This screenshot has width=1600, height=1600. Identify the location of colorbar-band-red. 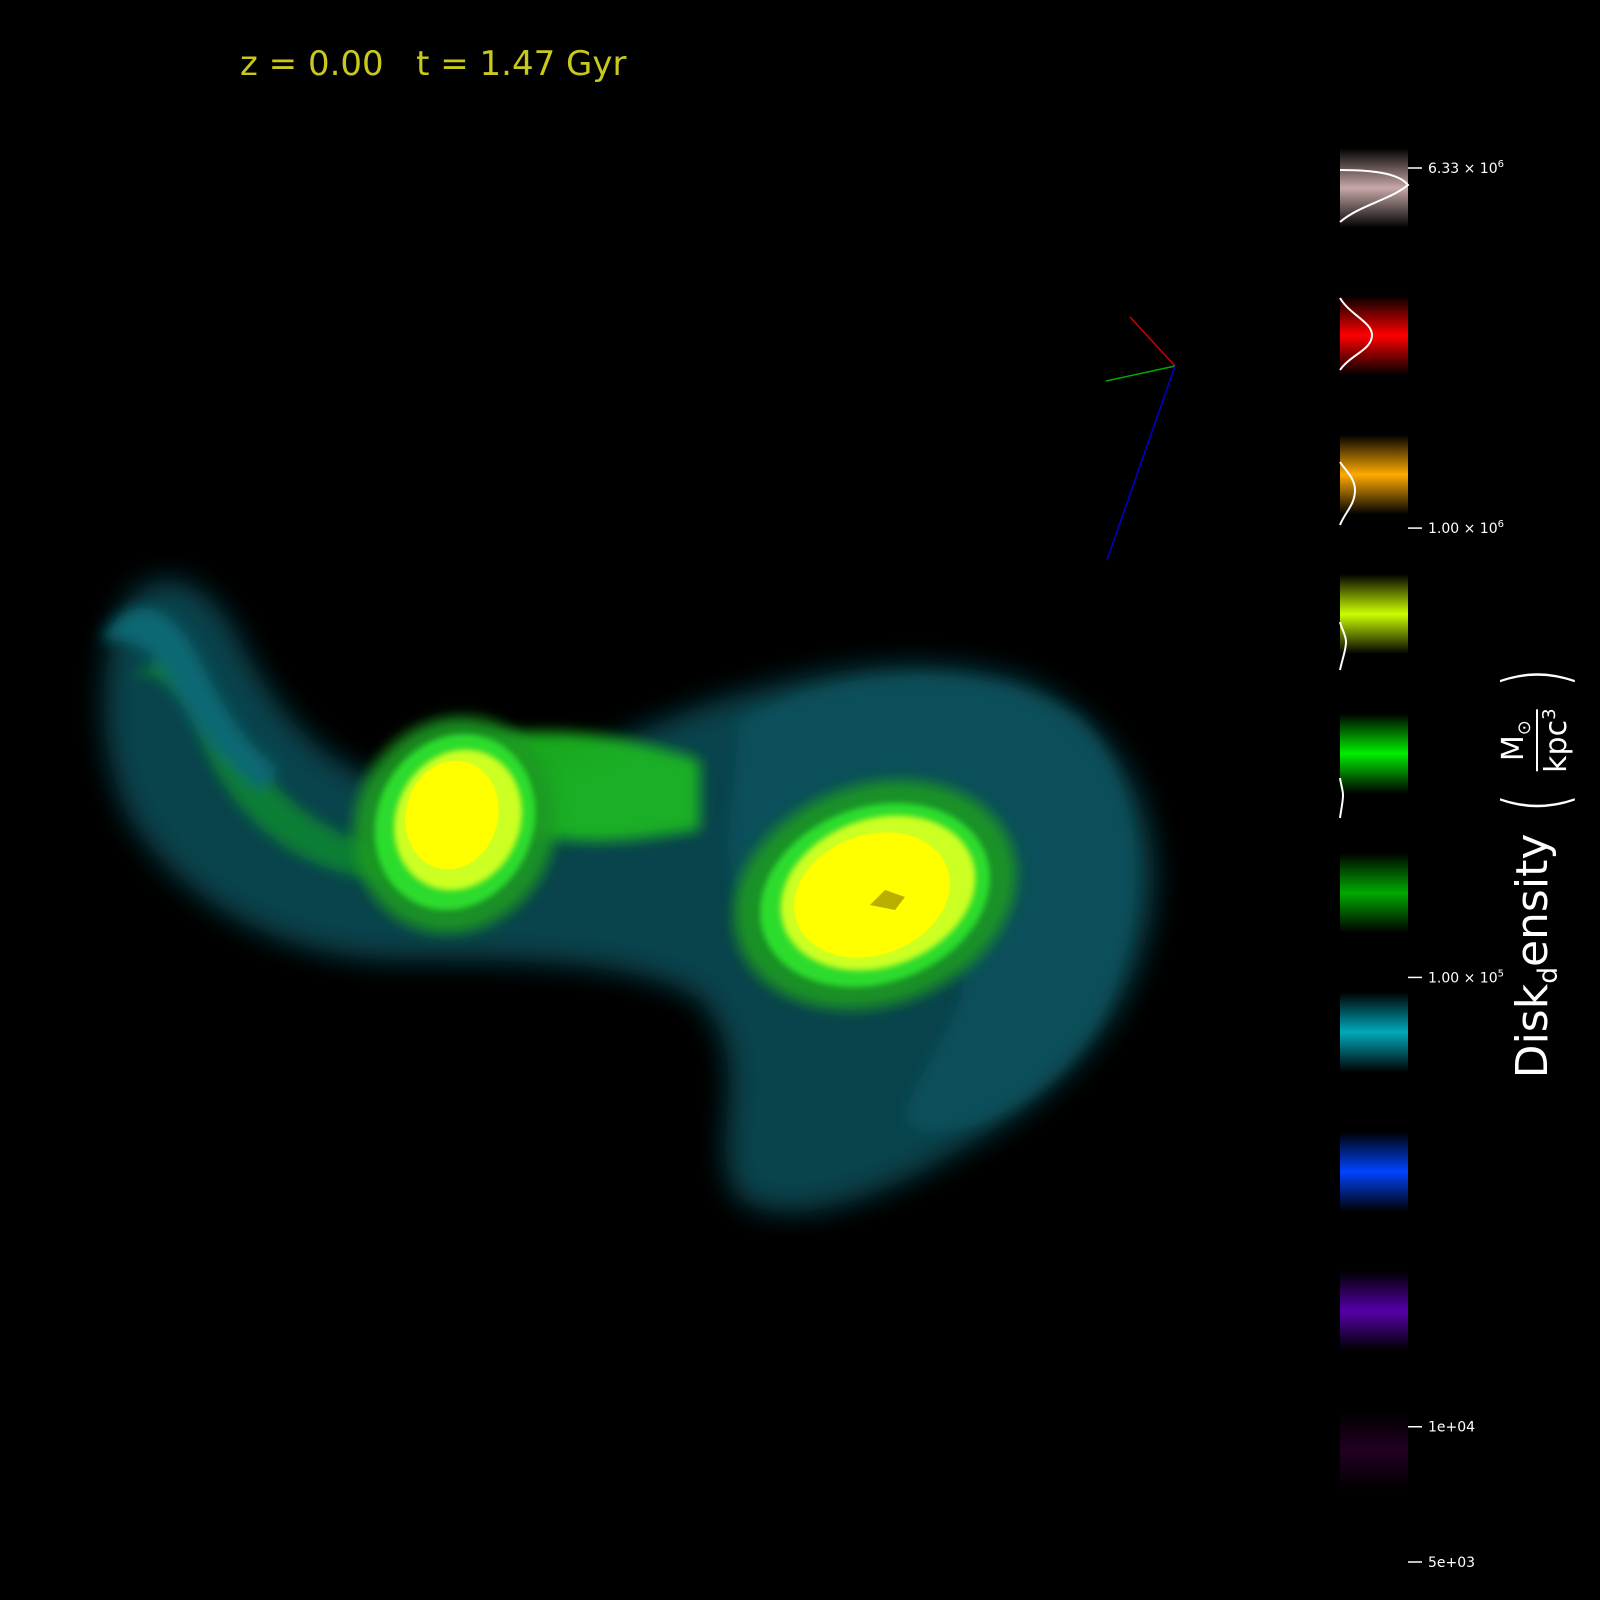
(1374, 335).